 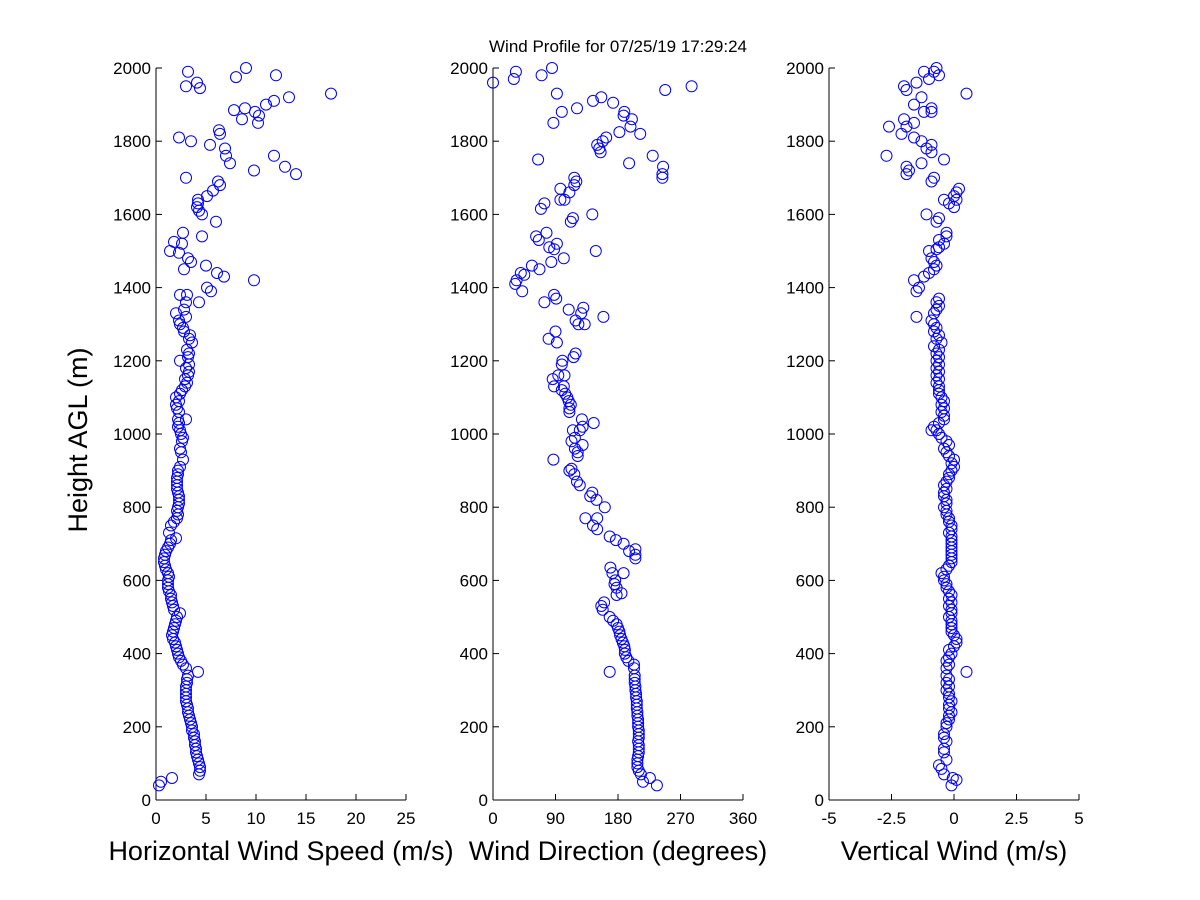 I want to click on y-tick-label: 200, so click(x=810, y=727).